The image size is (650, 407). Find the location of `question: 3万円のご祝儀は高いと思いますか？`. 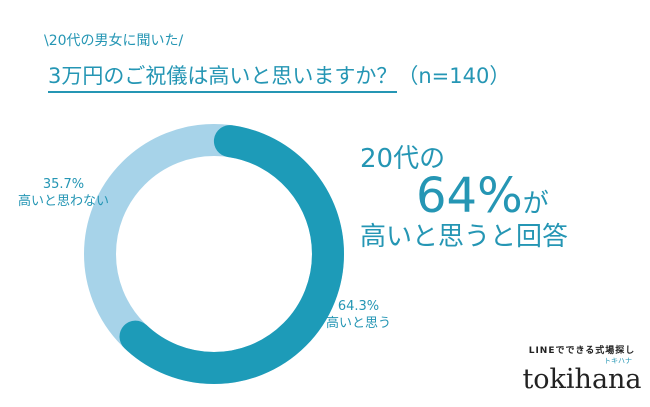

question: 3万円のご祝儀は高いと思いますか？ is located at coordinates (223, 78).